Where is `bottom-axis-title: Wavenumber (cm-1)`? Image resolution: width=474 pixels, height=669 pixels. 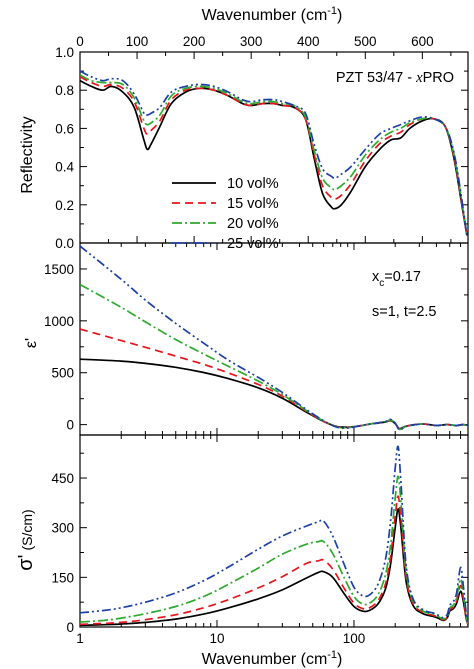
bottom-axis-title: Wavenumber (cm-1) is located at coordinates (272, 658).